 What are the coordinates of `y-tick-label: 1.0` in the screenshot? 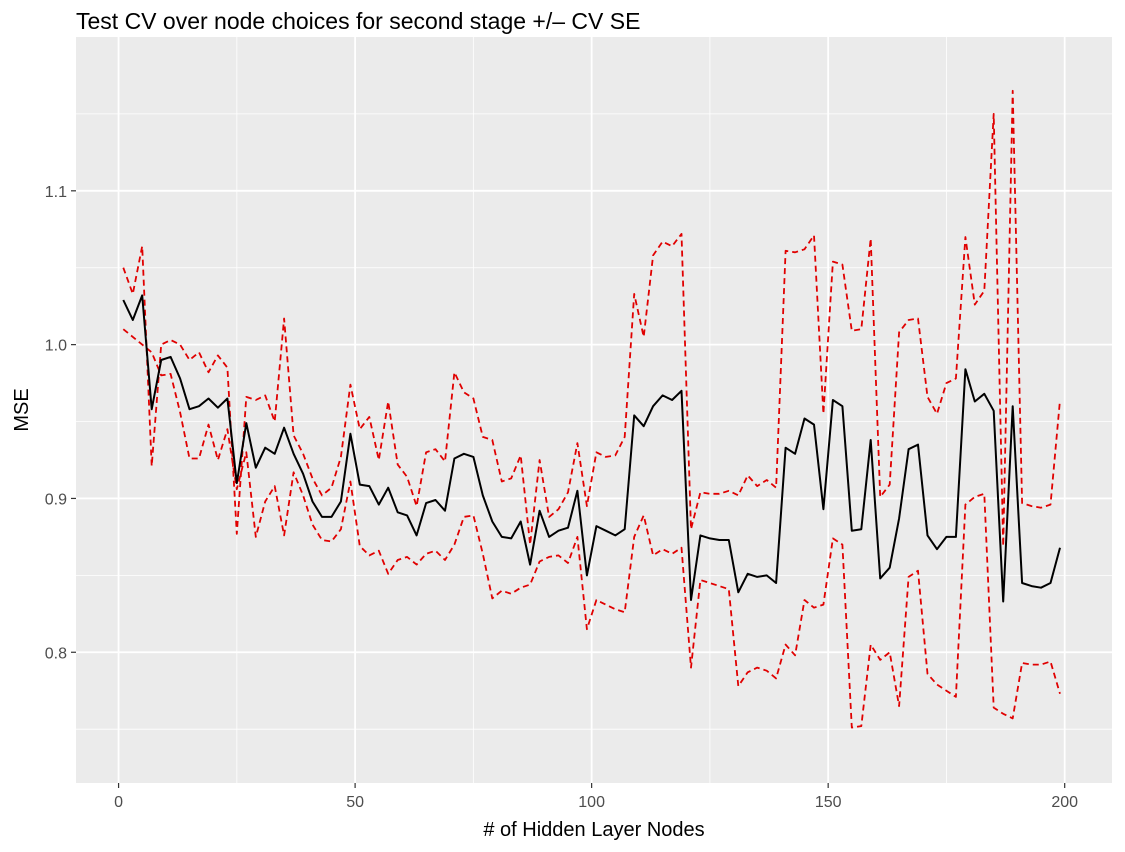 It's located at (56, 346).